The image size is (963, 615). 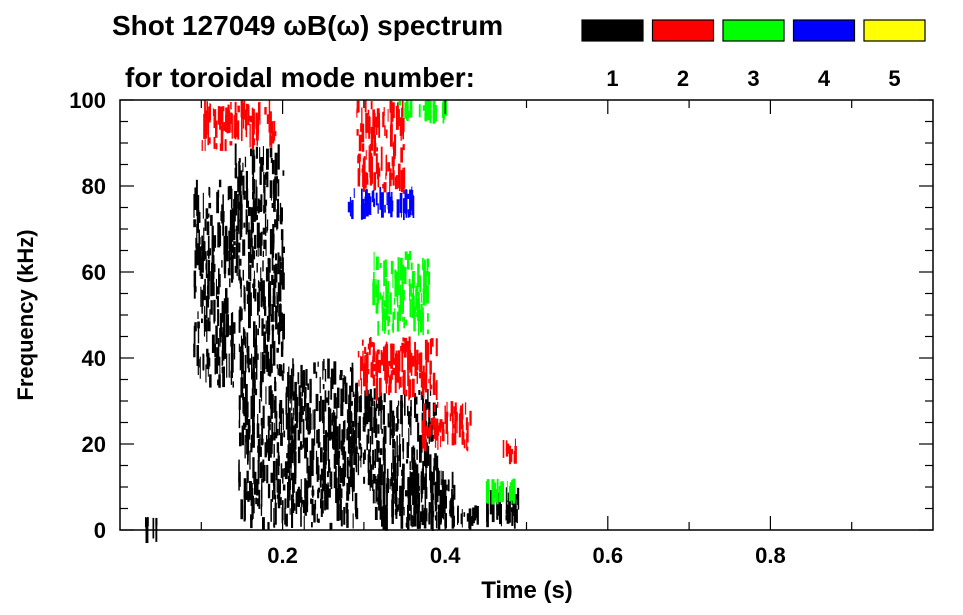 I want to click on legend-label-mode-1: 1, so click(x=612, y=78).